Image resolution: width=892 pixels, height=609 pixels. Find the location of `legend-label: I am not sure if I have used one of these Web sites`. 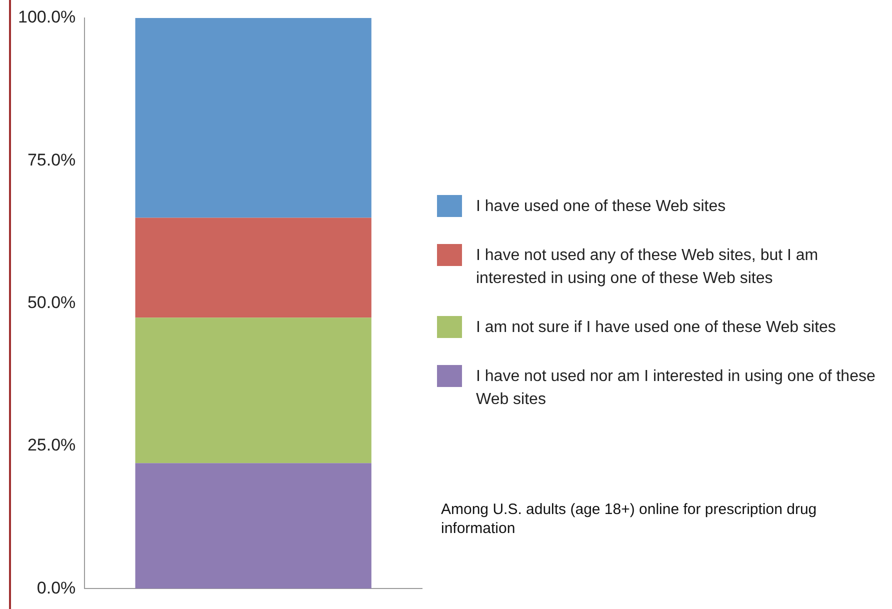

legend-label: I am not sure if I have used one of these Web sites is located at coordinates (656, 328).